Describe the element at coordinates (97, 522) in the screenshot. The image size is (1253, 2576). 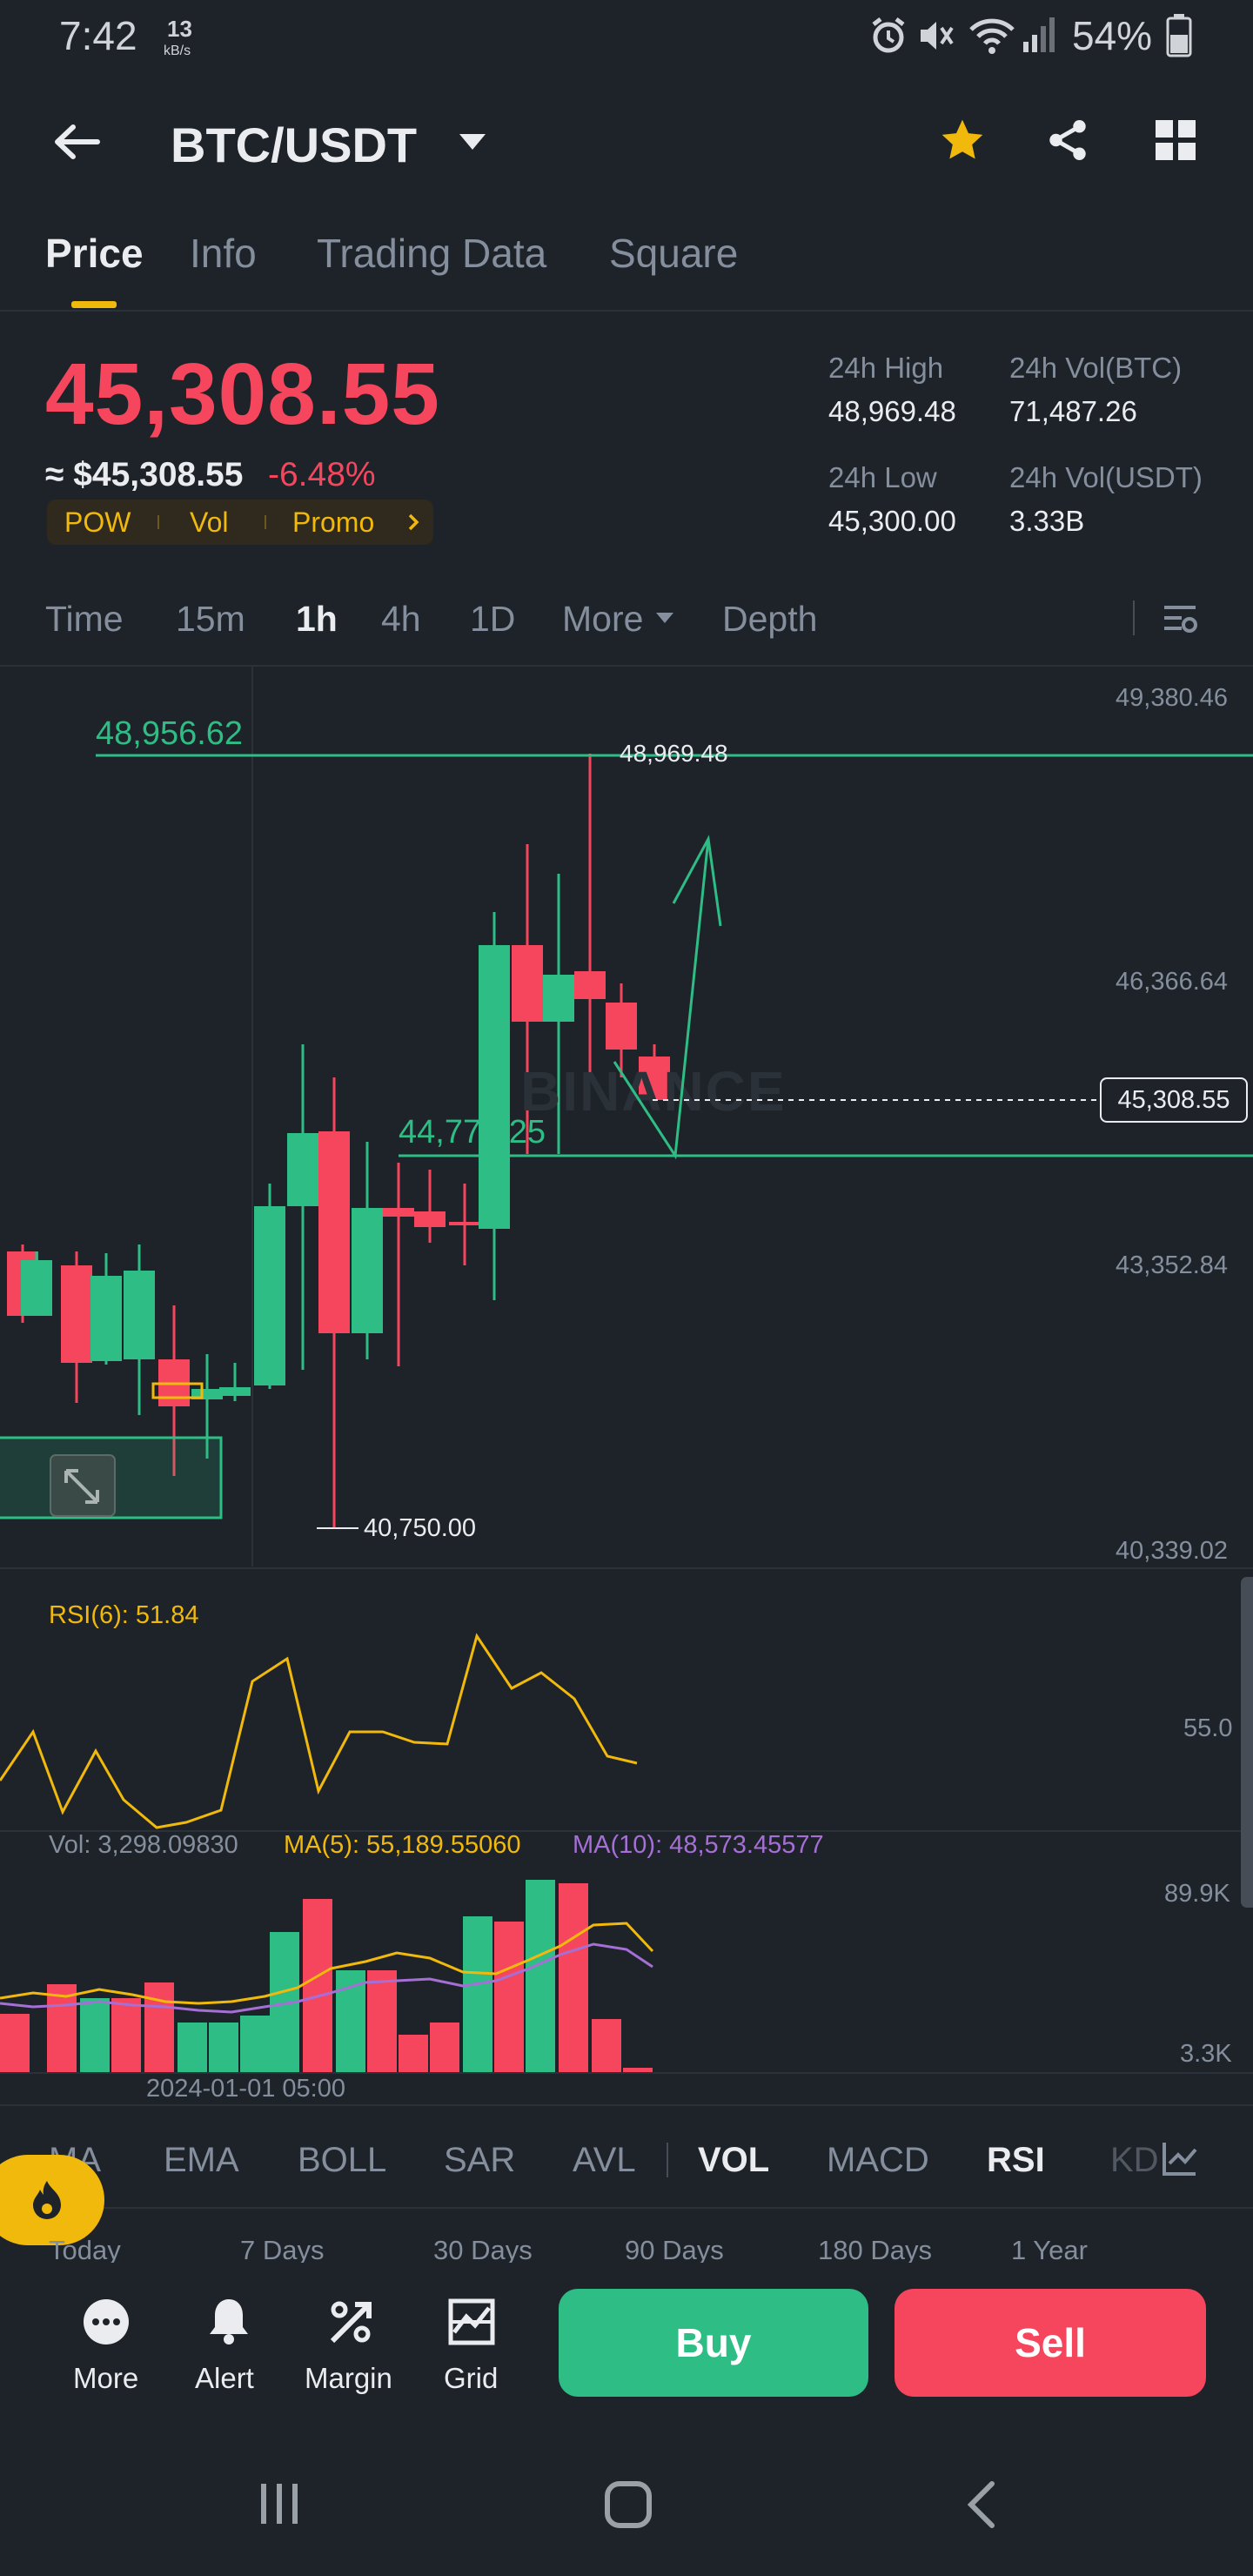
I see `badge-pow: POW` at that location.